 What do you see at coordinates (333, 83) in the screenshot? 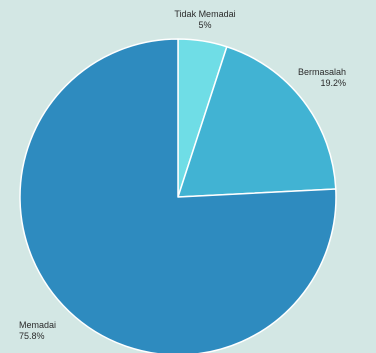
I see `slice-label-value: 19.2%` at bounding box center [333, 83].